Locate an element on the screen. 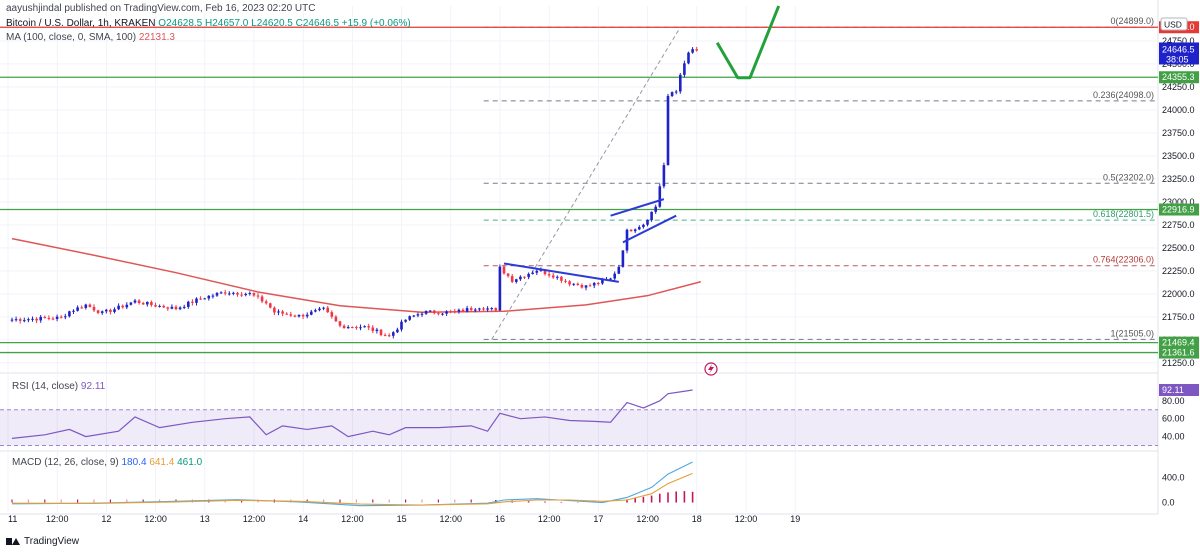 The image size is (1200, 558). ma-label: MA (100, close, 0, SMA, 100) is located at coordinates (71, 37).